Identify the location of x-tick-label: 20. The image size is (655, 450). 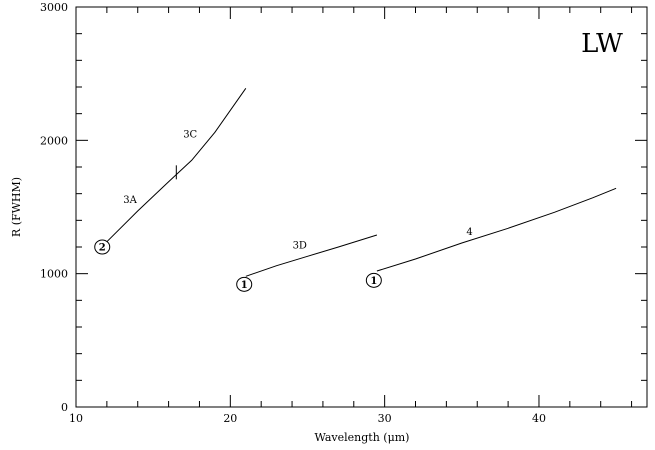
(230, 418).